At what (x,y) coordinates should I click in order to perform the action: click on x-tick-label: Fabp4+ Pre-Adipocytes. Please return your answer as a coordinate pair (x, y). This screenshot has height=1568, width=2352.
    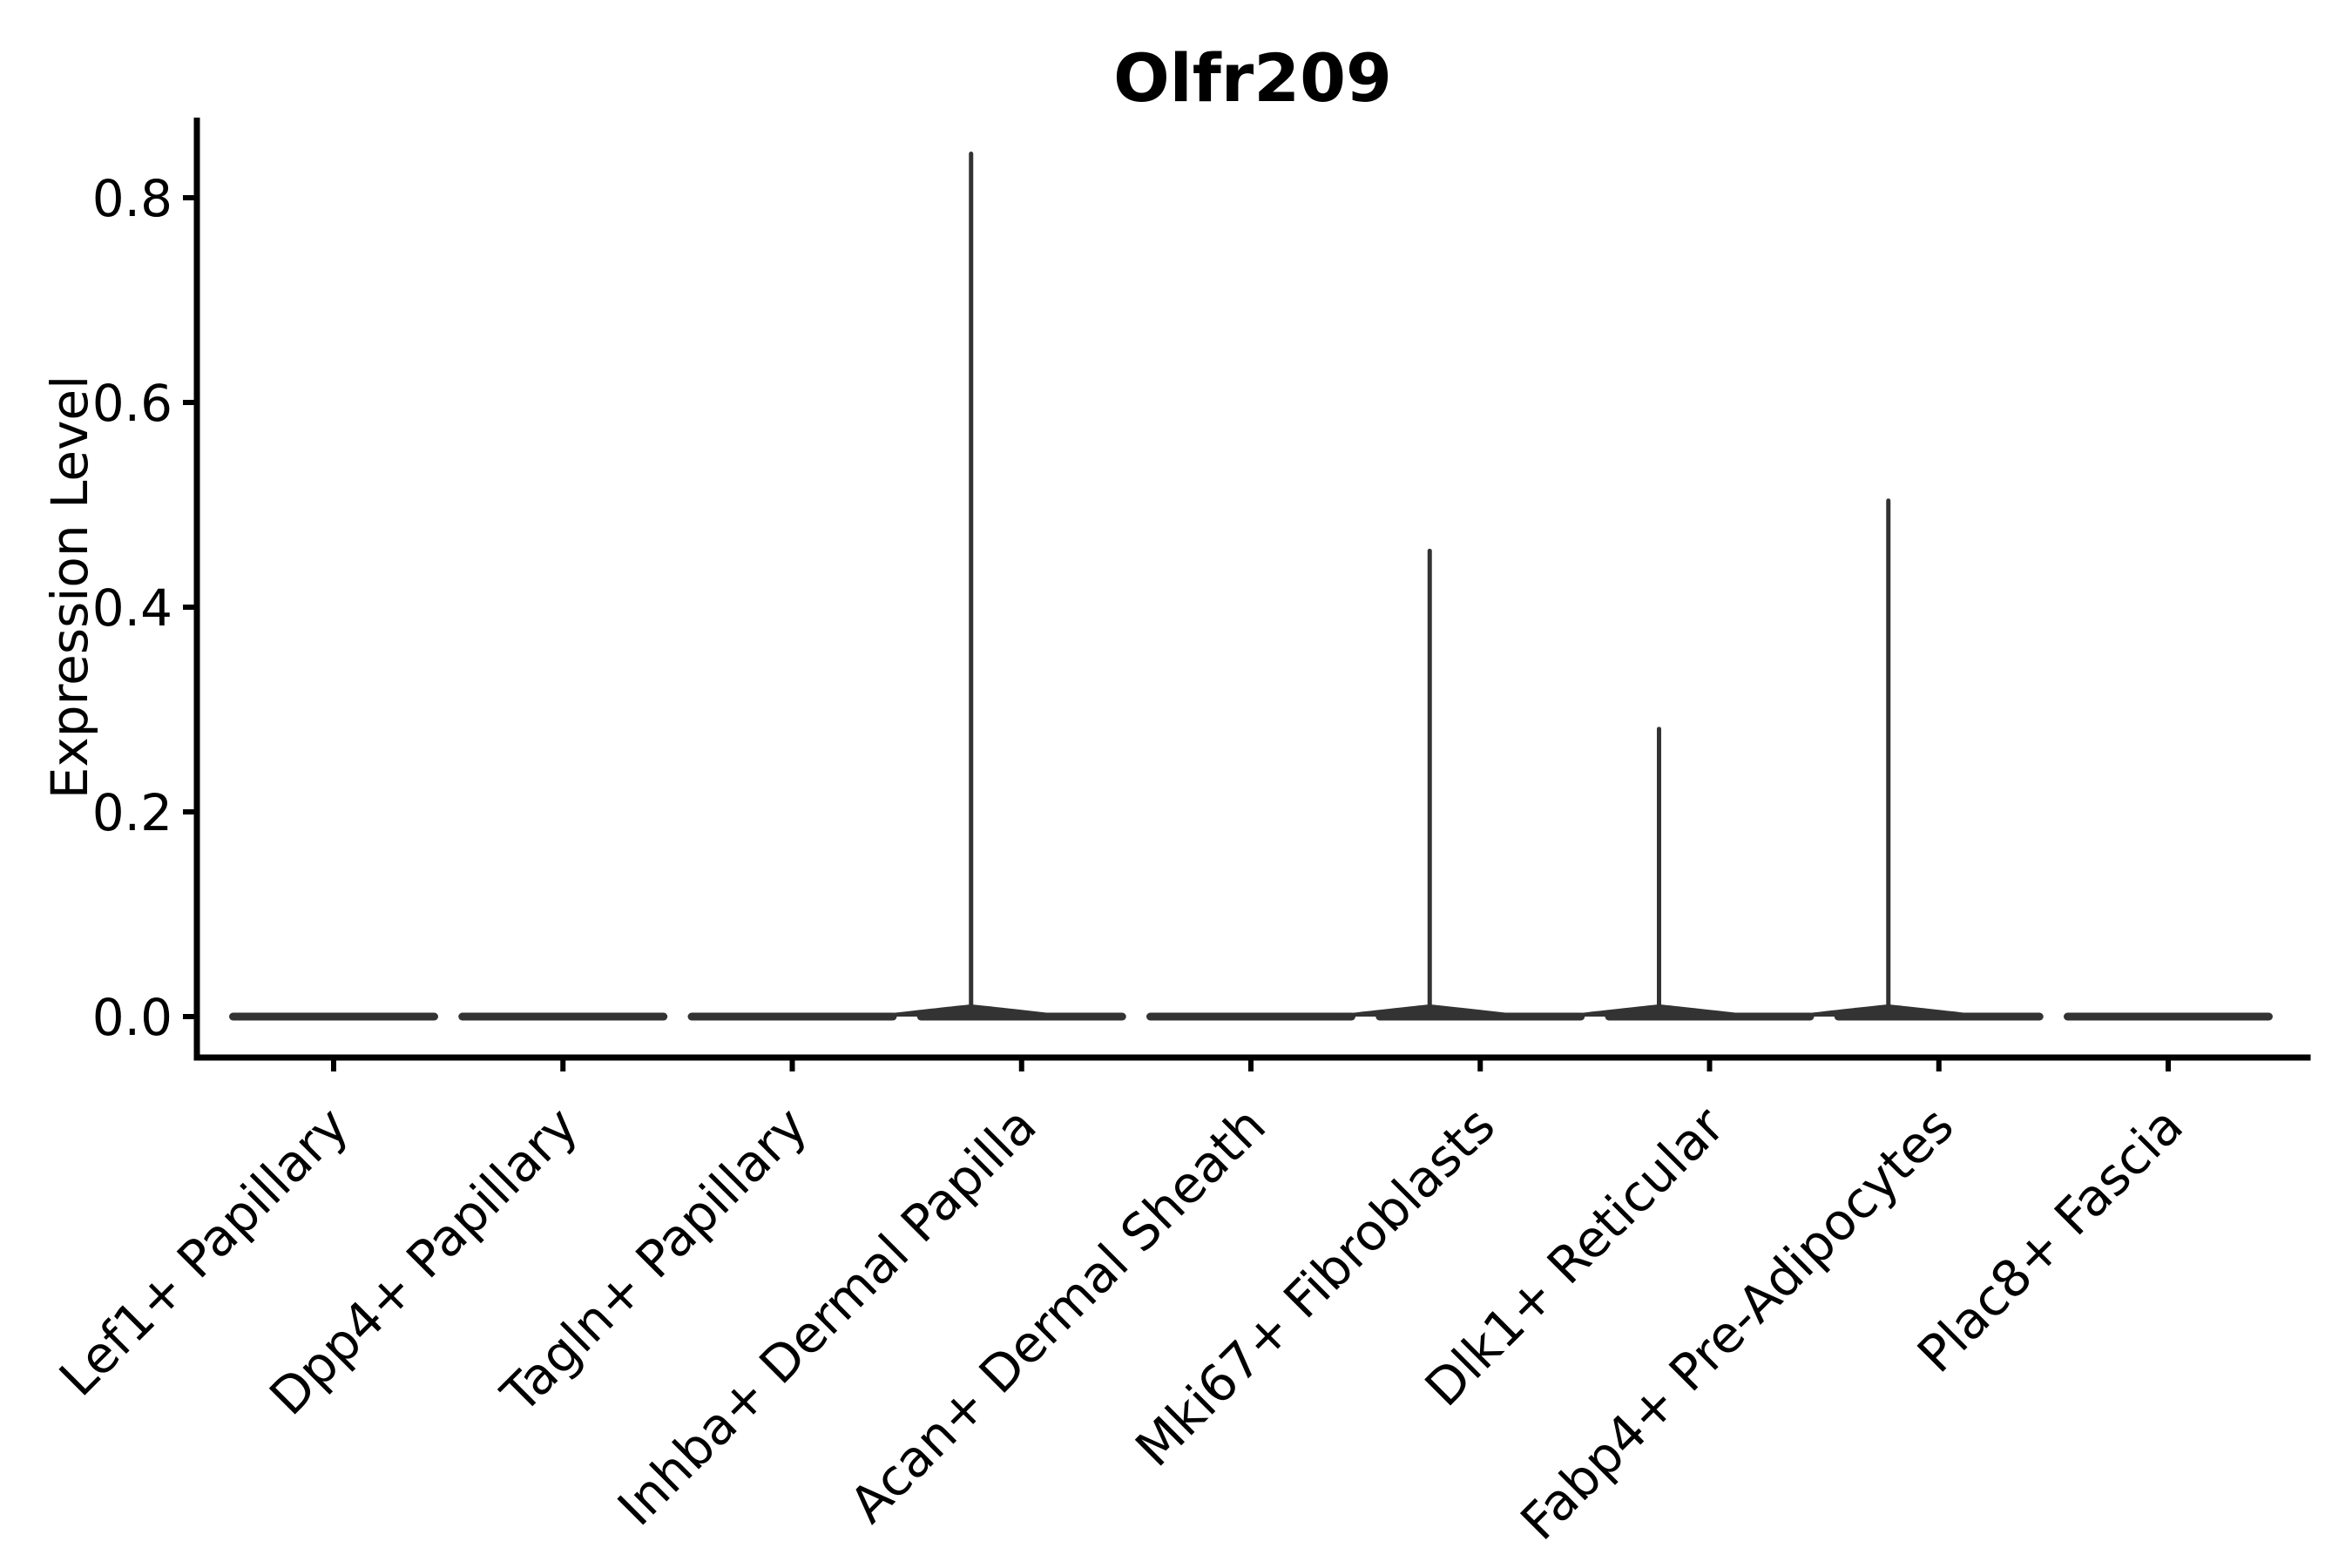
    Looking at the image, I should click on (1737, 1323).